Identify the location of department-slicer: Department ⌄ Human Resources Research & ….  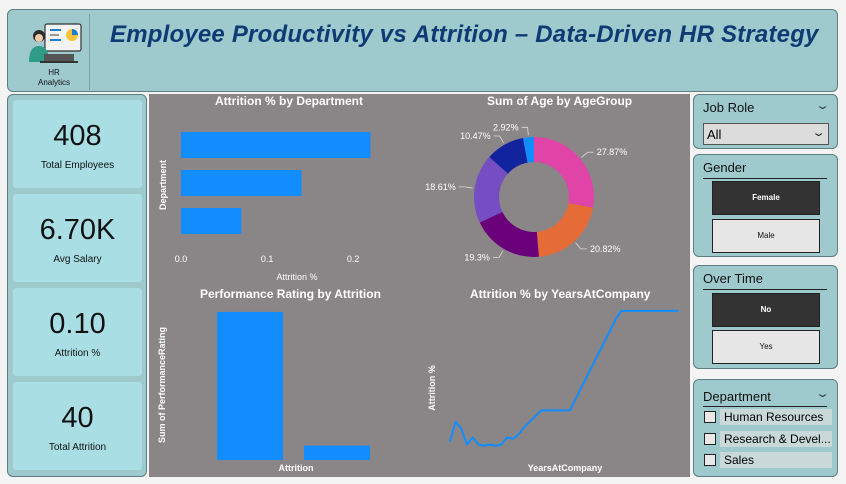
(765, 428).